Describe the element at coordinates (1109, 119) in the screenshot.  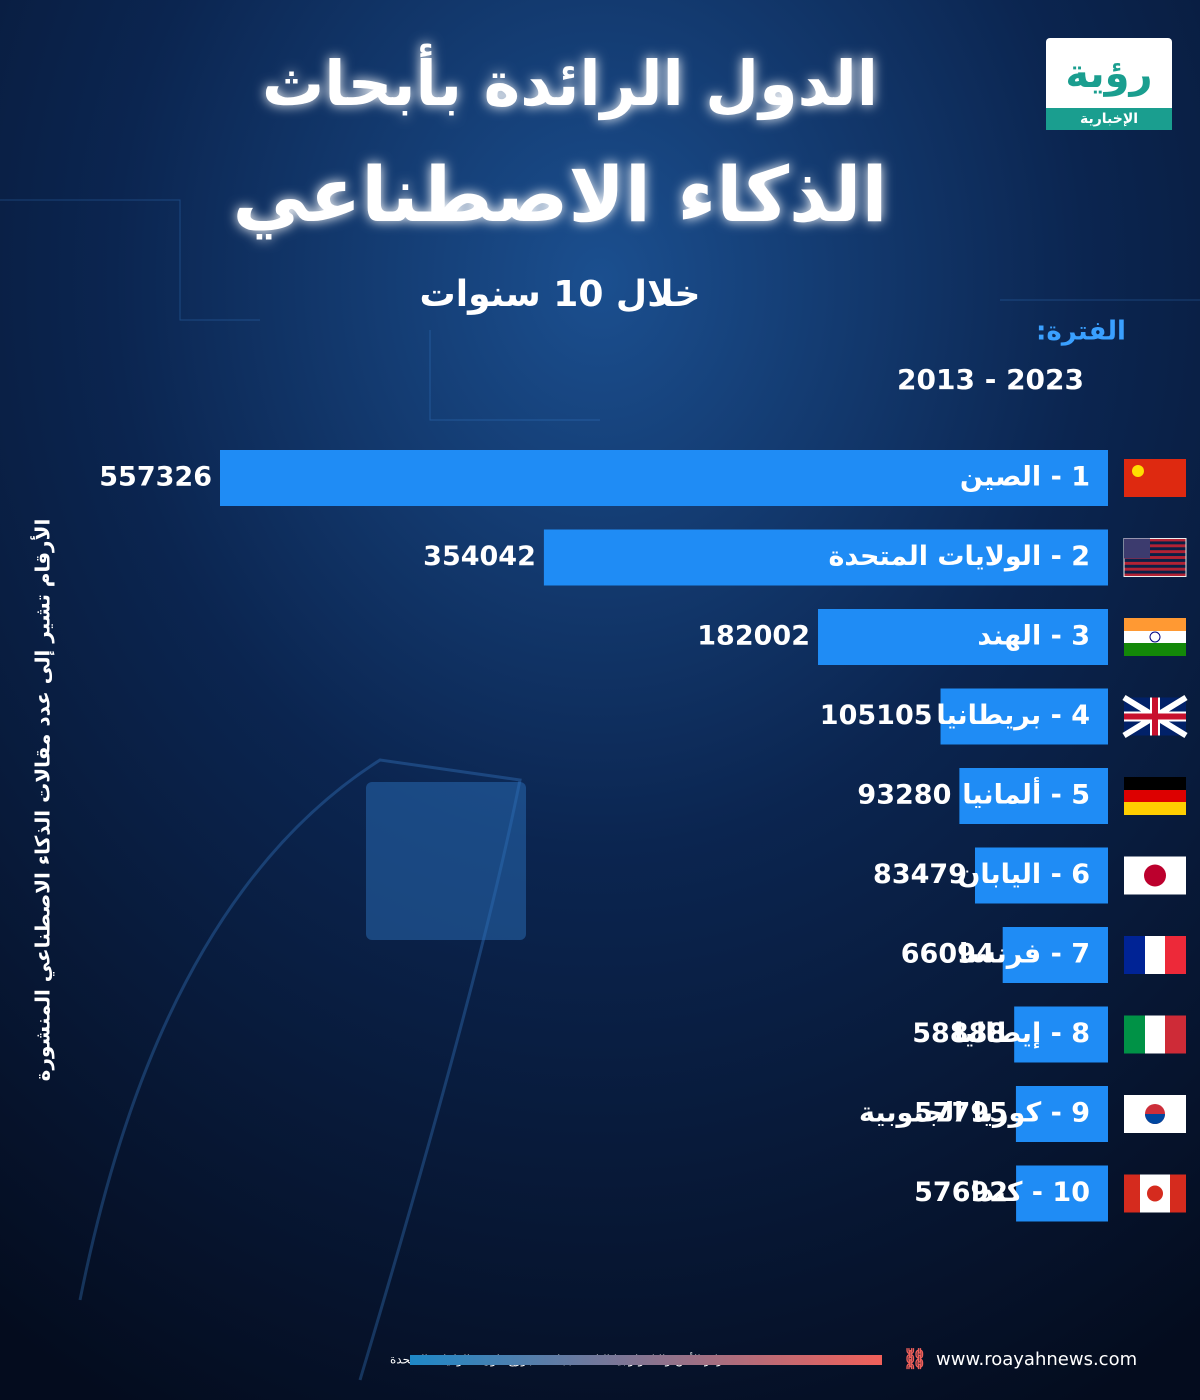
I see `logo-tagline: الإخبارية` at that location.